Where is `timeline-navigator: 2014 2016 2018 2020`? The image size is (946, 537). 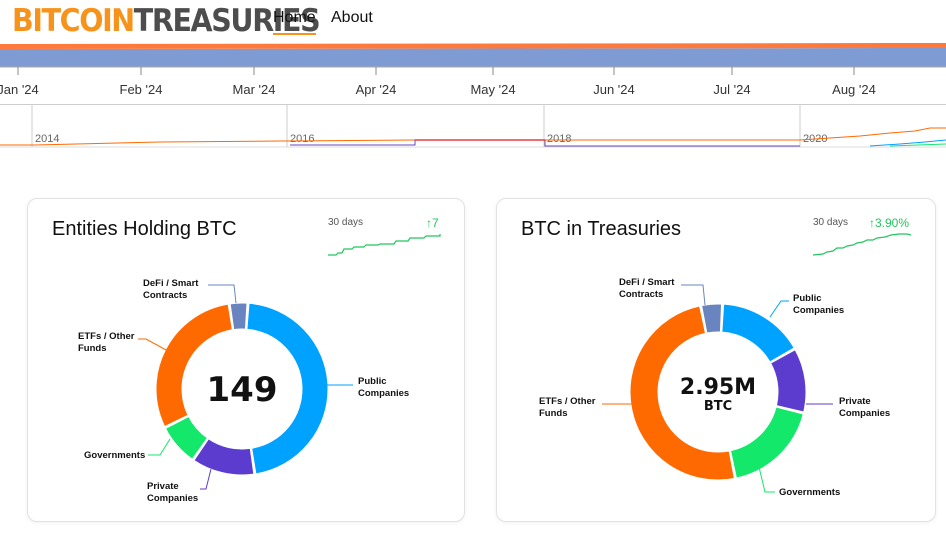
timeline-navigator: 2014 2016 2018 2020 is located at coordinates (473, 129).